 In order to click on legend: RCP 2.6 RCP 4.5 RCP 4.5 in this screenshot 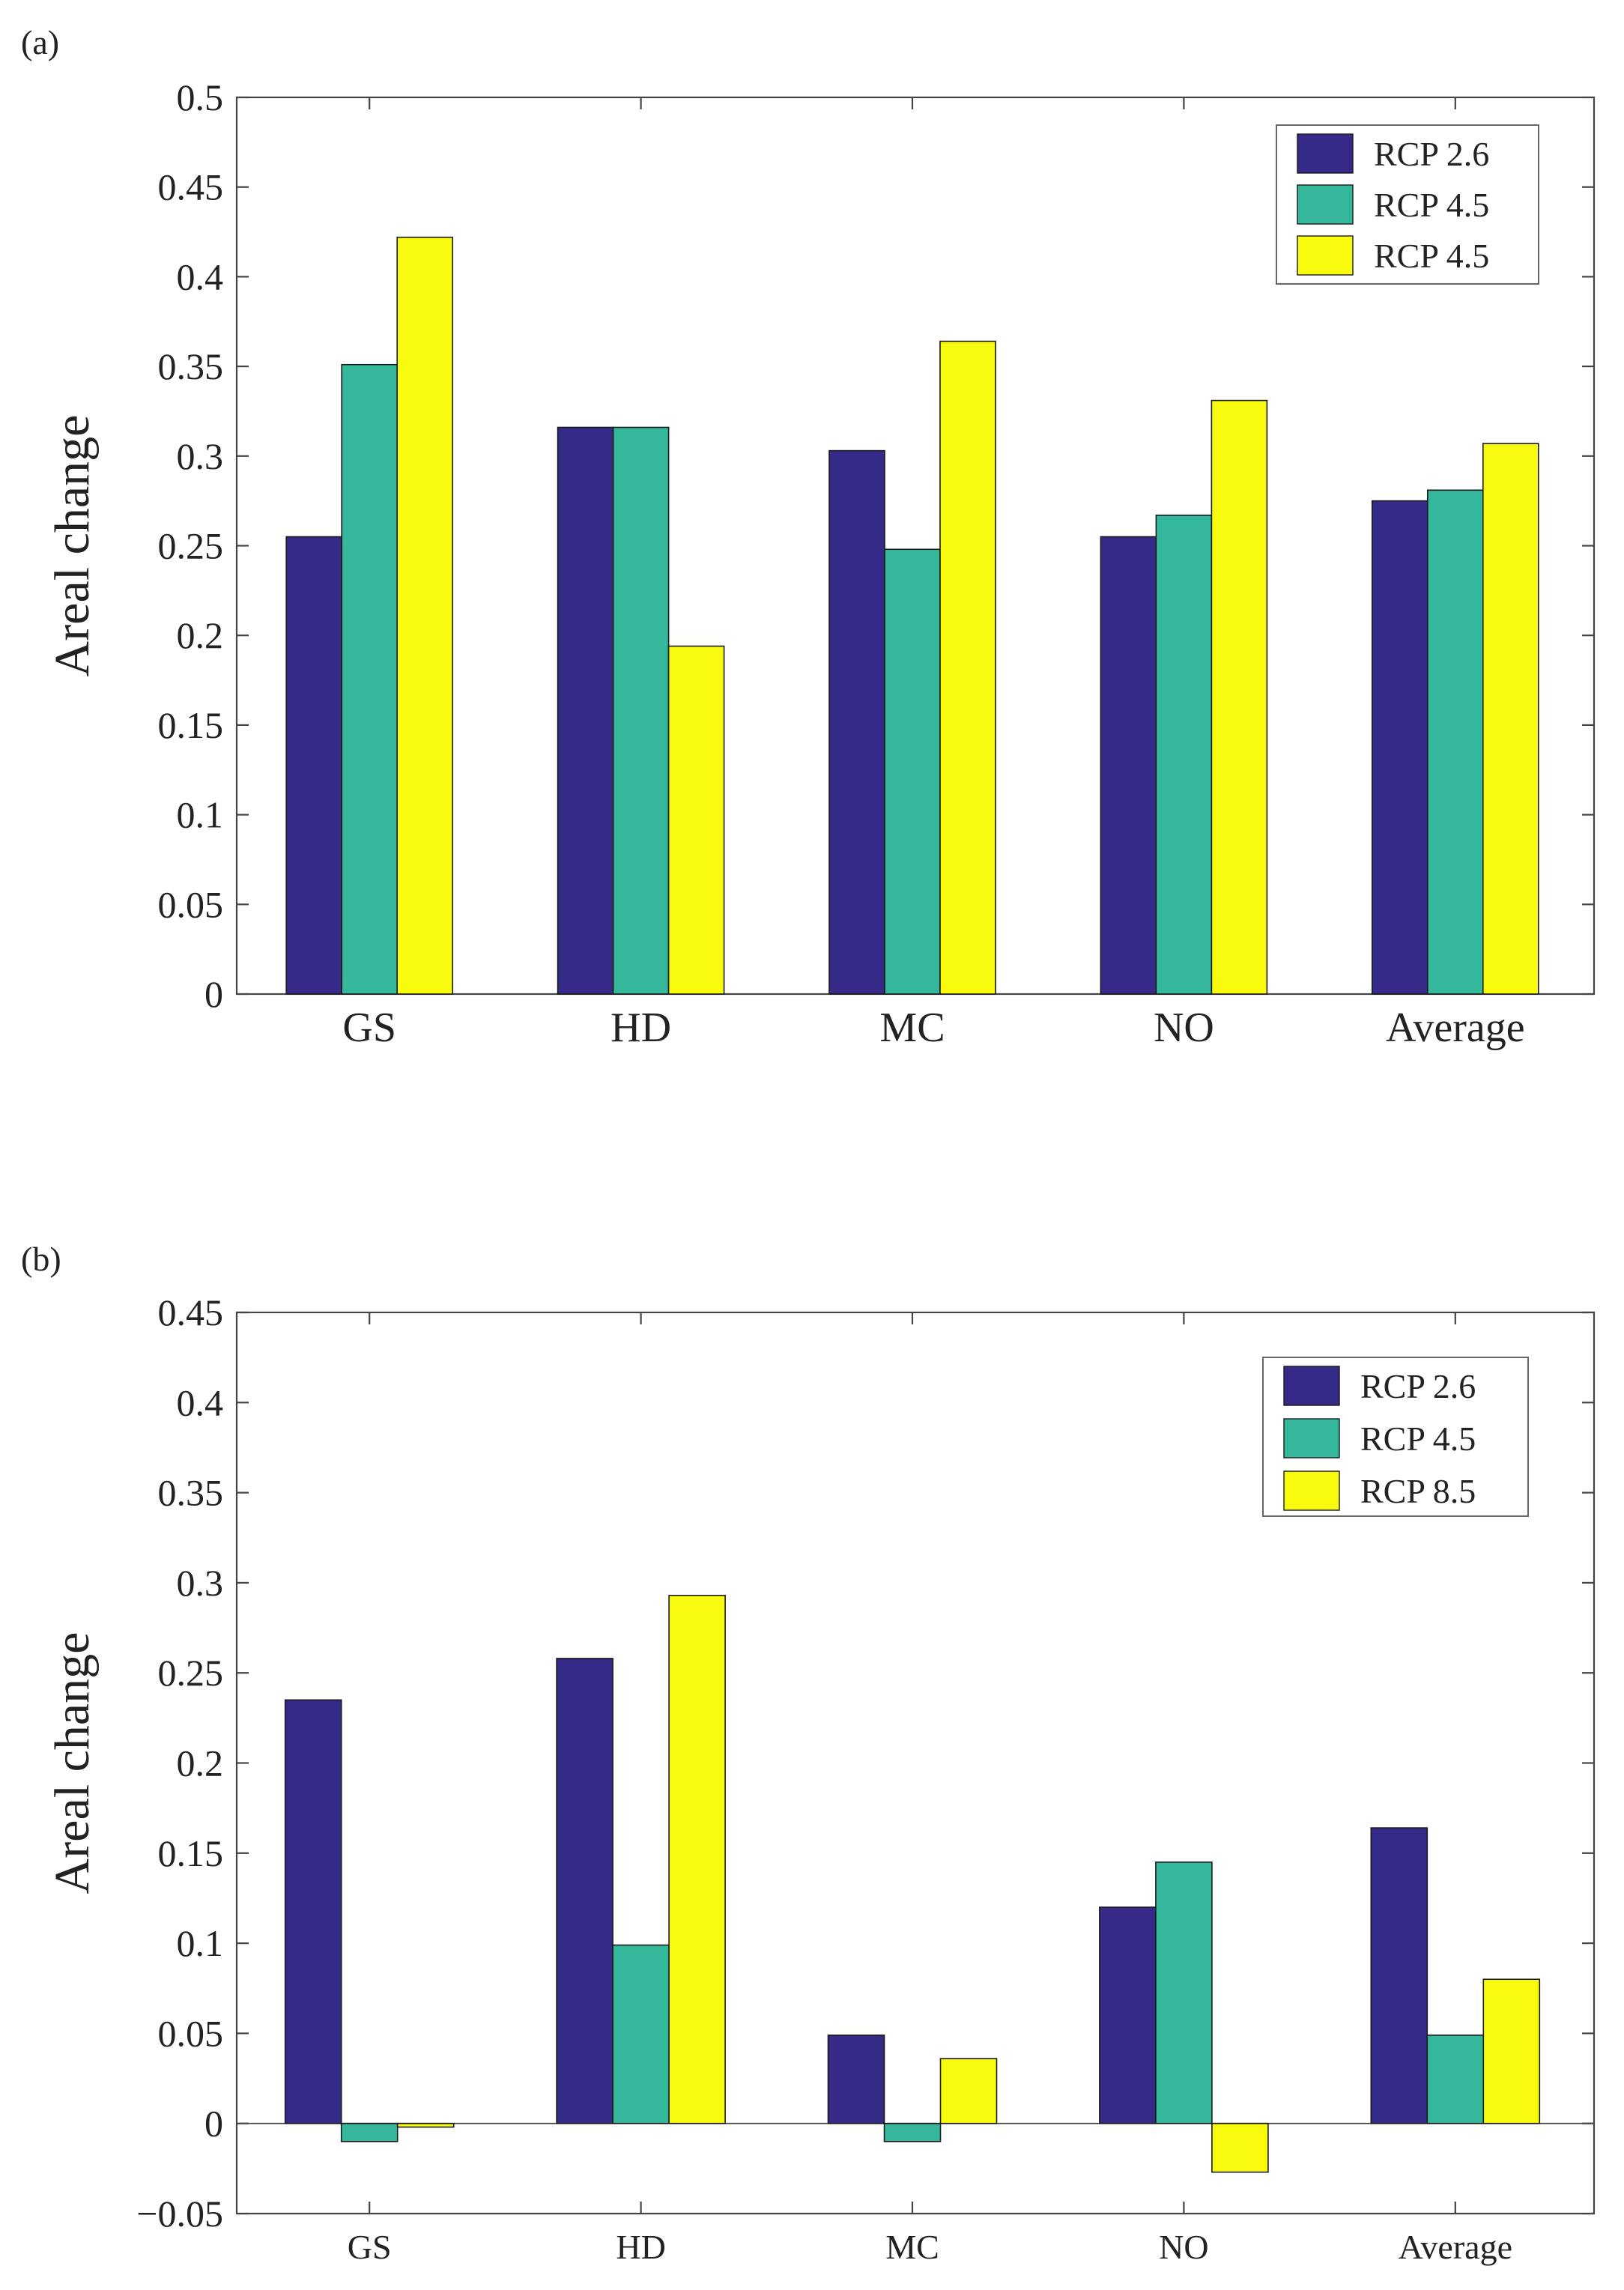, I will do `click(1407, 204)`.